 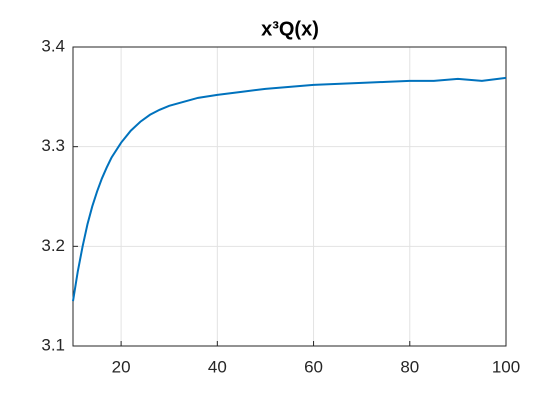 What do you see at coordinates (290, 29) in the screenshot?
I see `chart-title: x³Q(x)` at bounding box center [290, 29].